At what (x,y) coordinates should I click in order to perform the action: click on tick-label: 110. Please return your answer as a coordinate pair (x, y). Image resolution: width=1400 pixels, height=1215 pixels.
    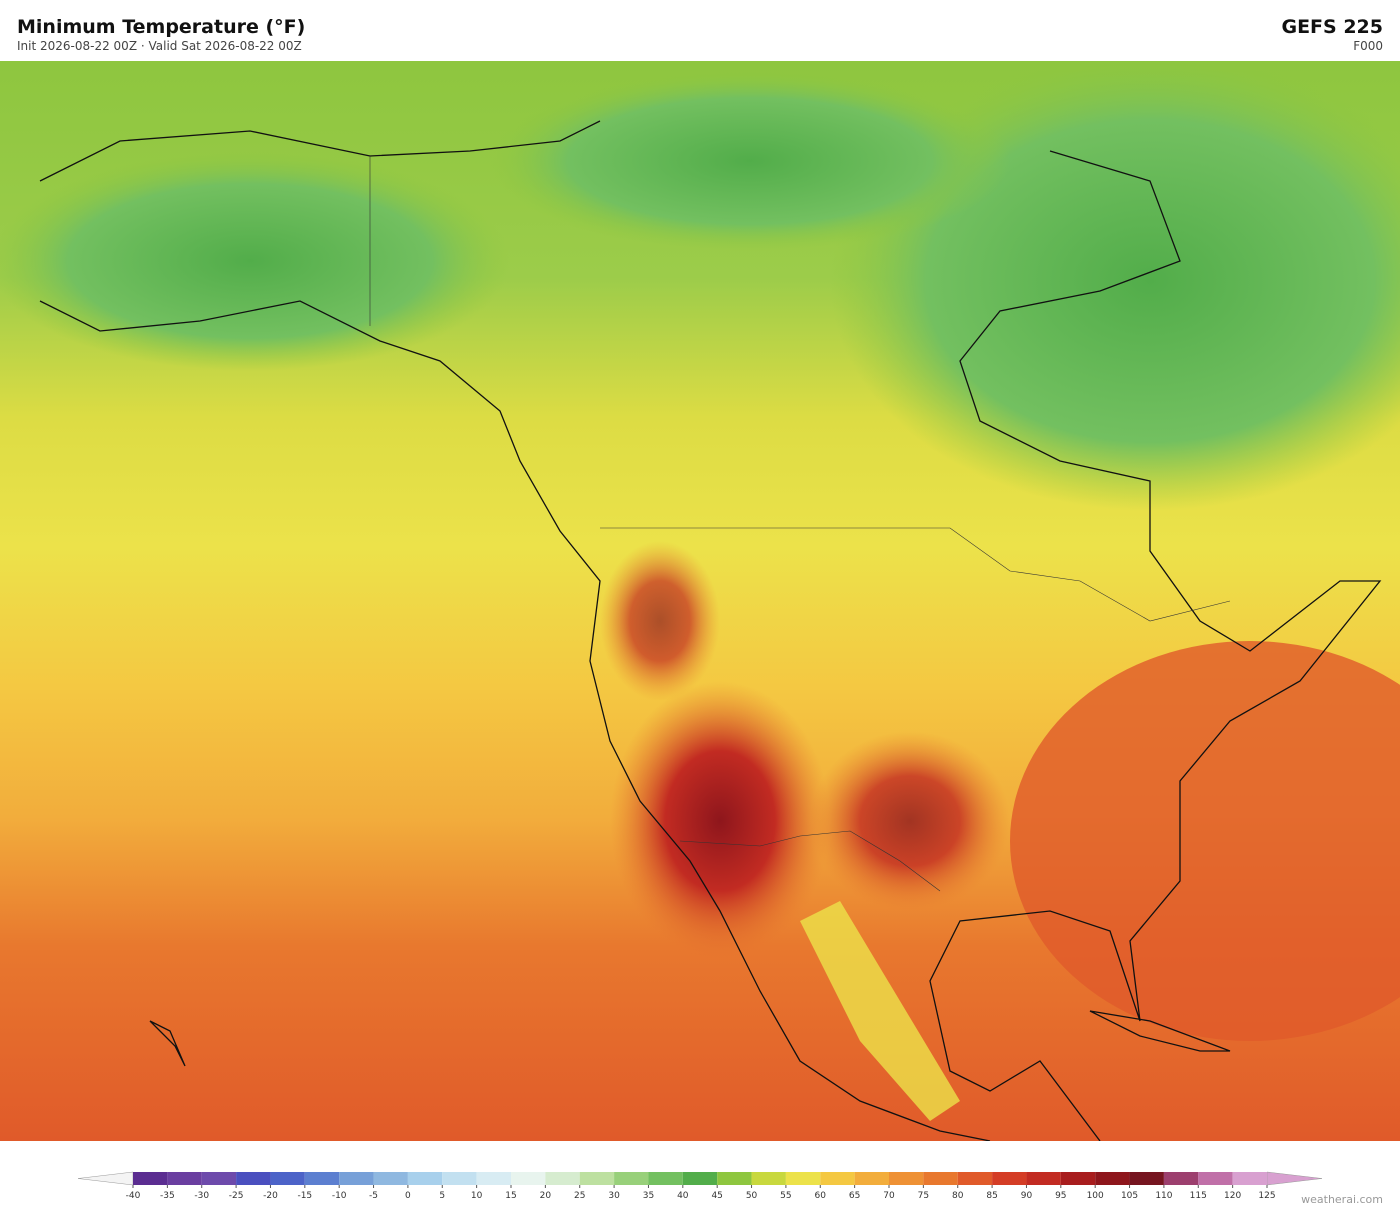
    Looking at the image, I should click on (1163, 1196).